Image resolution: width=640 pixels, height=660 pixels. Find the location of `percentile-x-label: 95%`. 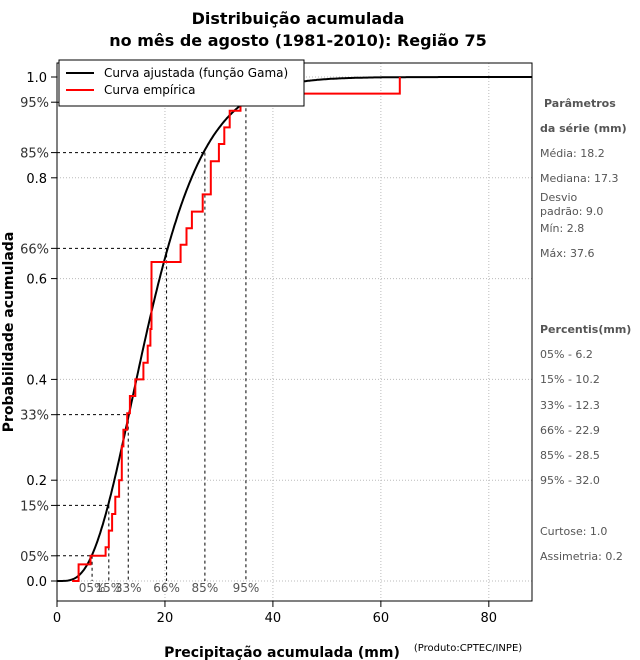

percentile-x-label: 95% is located at coordinates (246, 588).